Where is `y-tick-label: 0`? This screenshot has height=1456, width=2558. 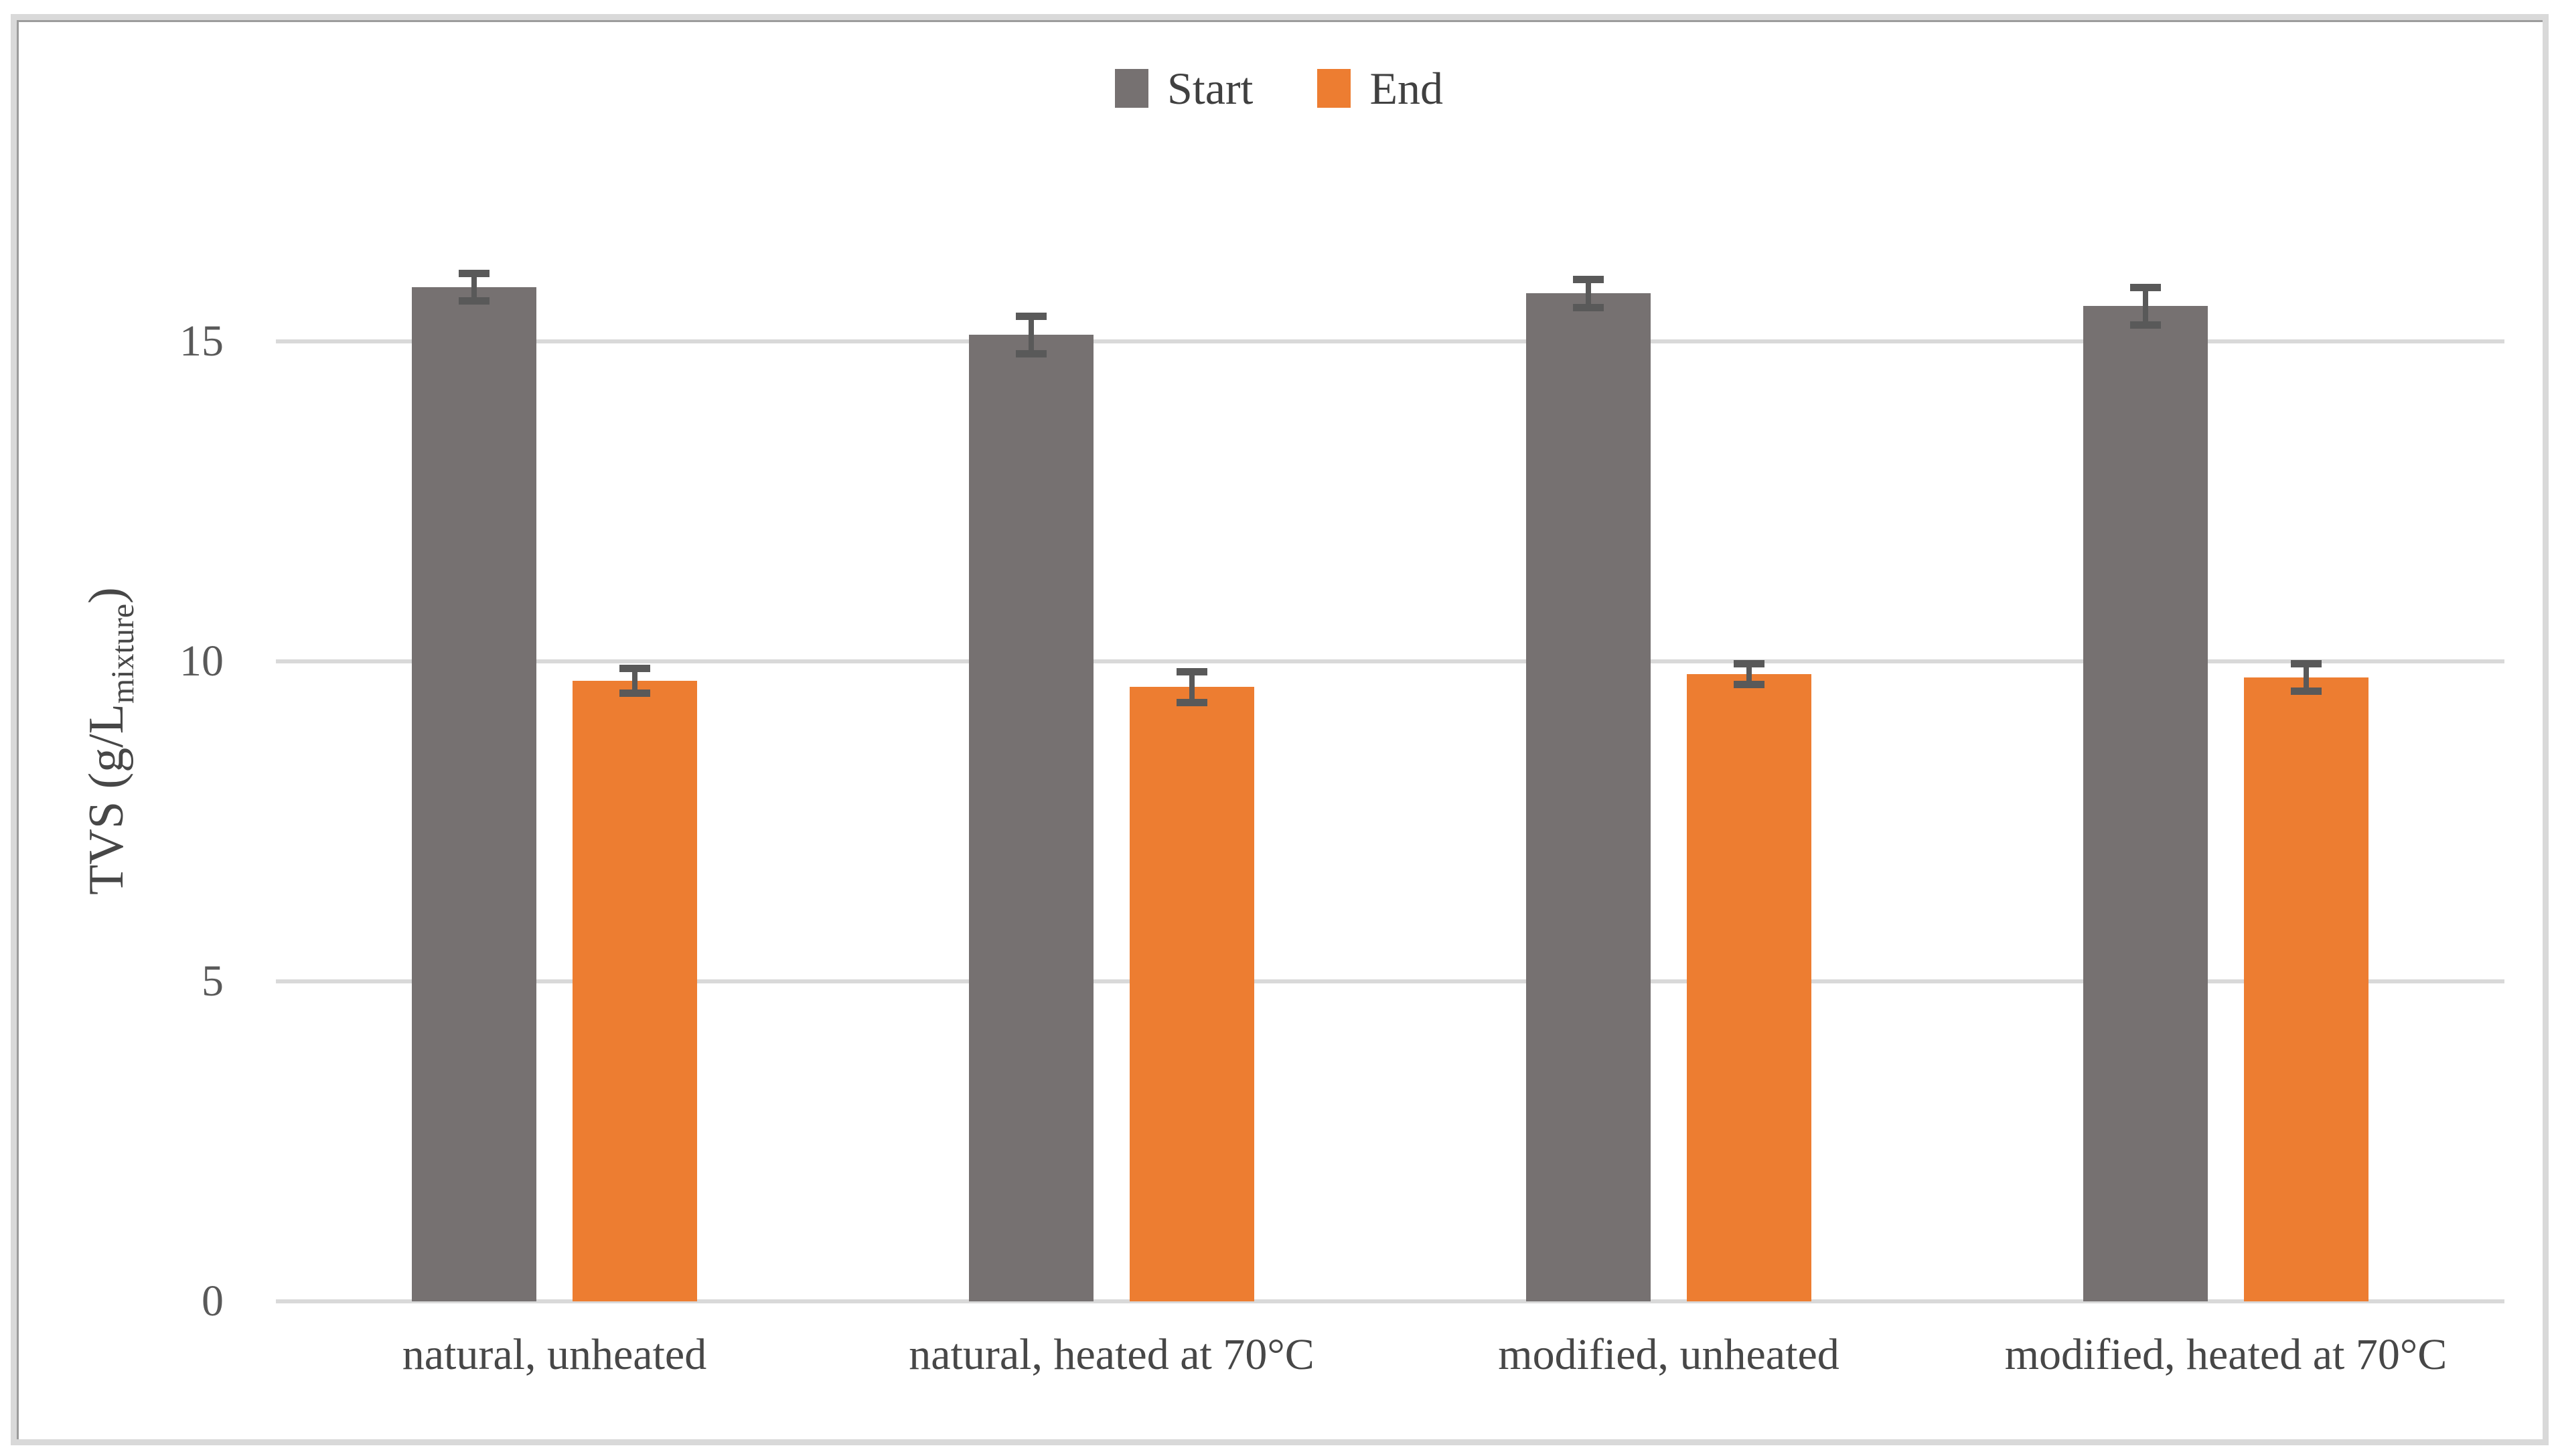
y-tick-label: 0 is located at coordinates (213, 1301).